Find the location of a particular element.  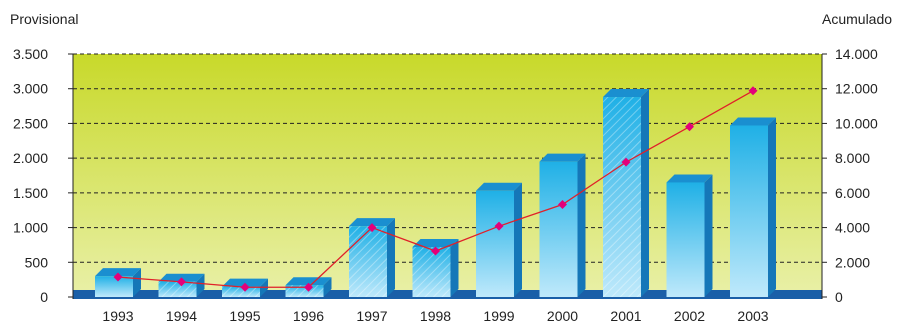

y-tick-right-label: 0 is located at coordinates (839, 297).